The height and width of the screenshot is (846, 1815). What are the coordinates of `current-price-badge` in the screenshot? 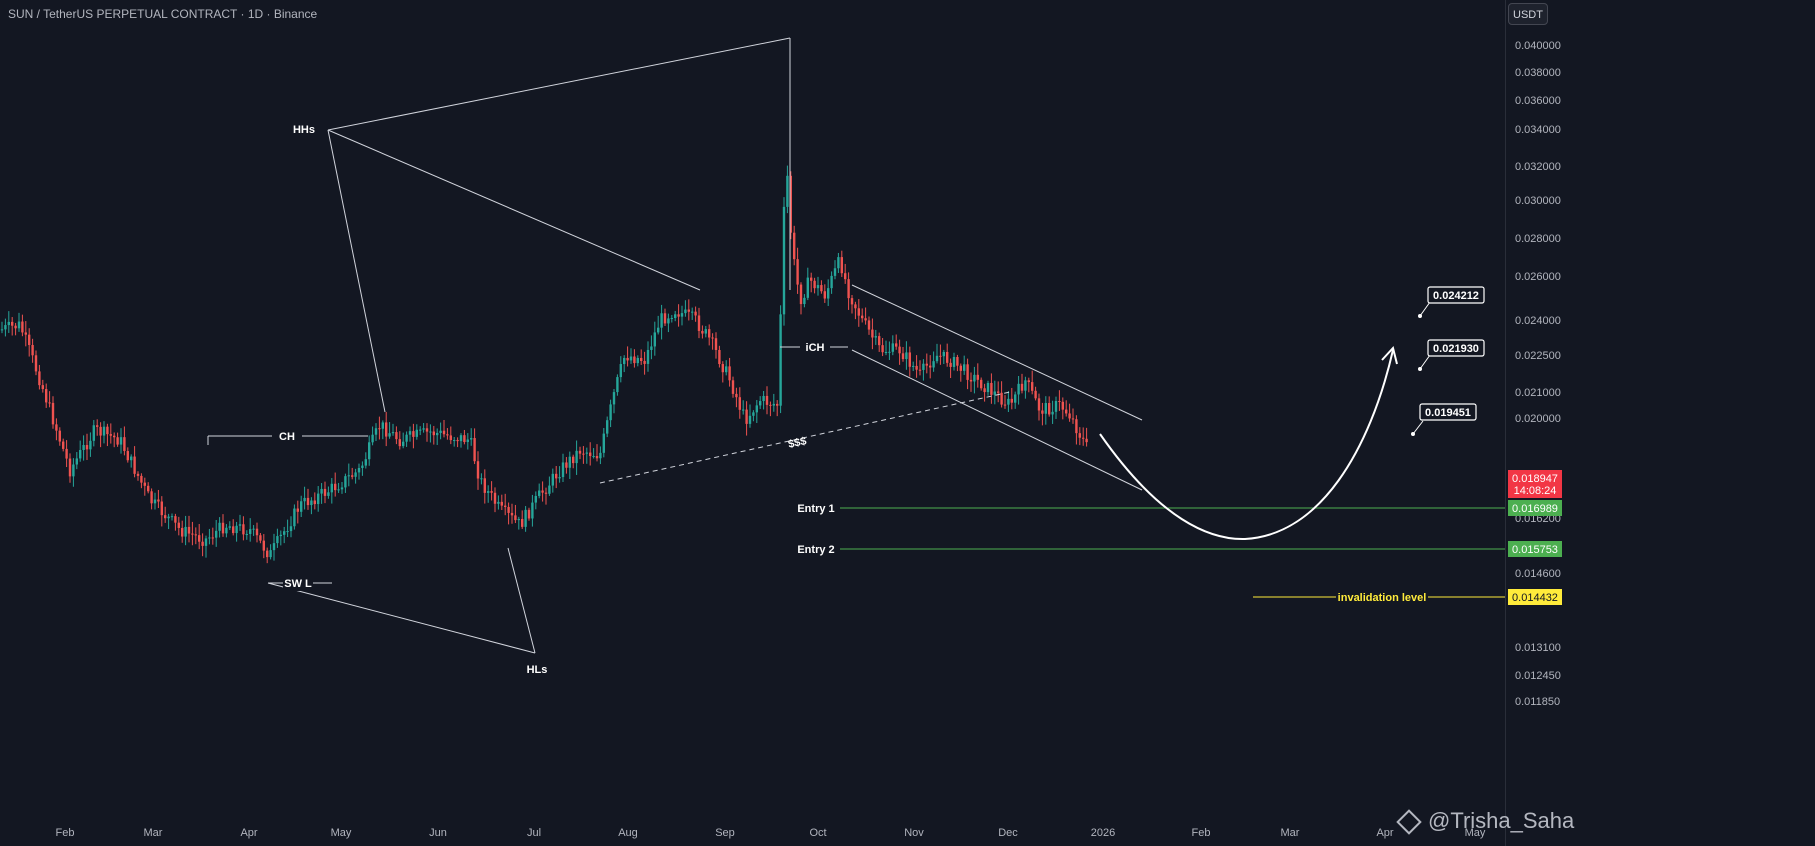 It's located at (1535, 484).